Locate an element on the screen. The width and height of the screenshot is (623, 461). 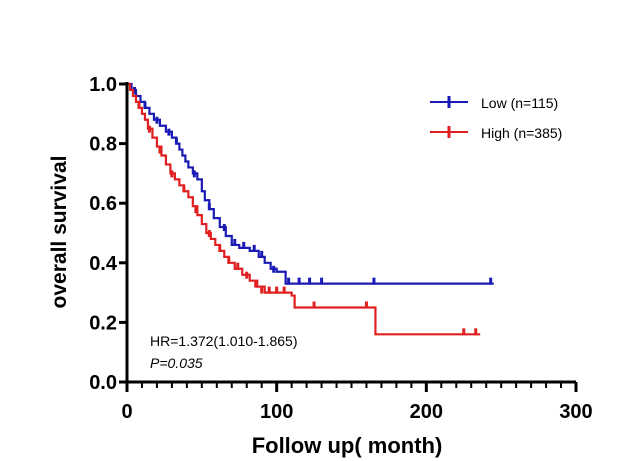
legend-item-high: High (n=385) is located at coordinates (496, 133).